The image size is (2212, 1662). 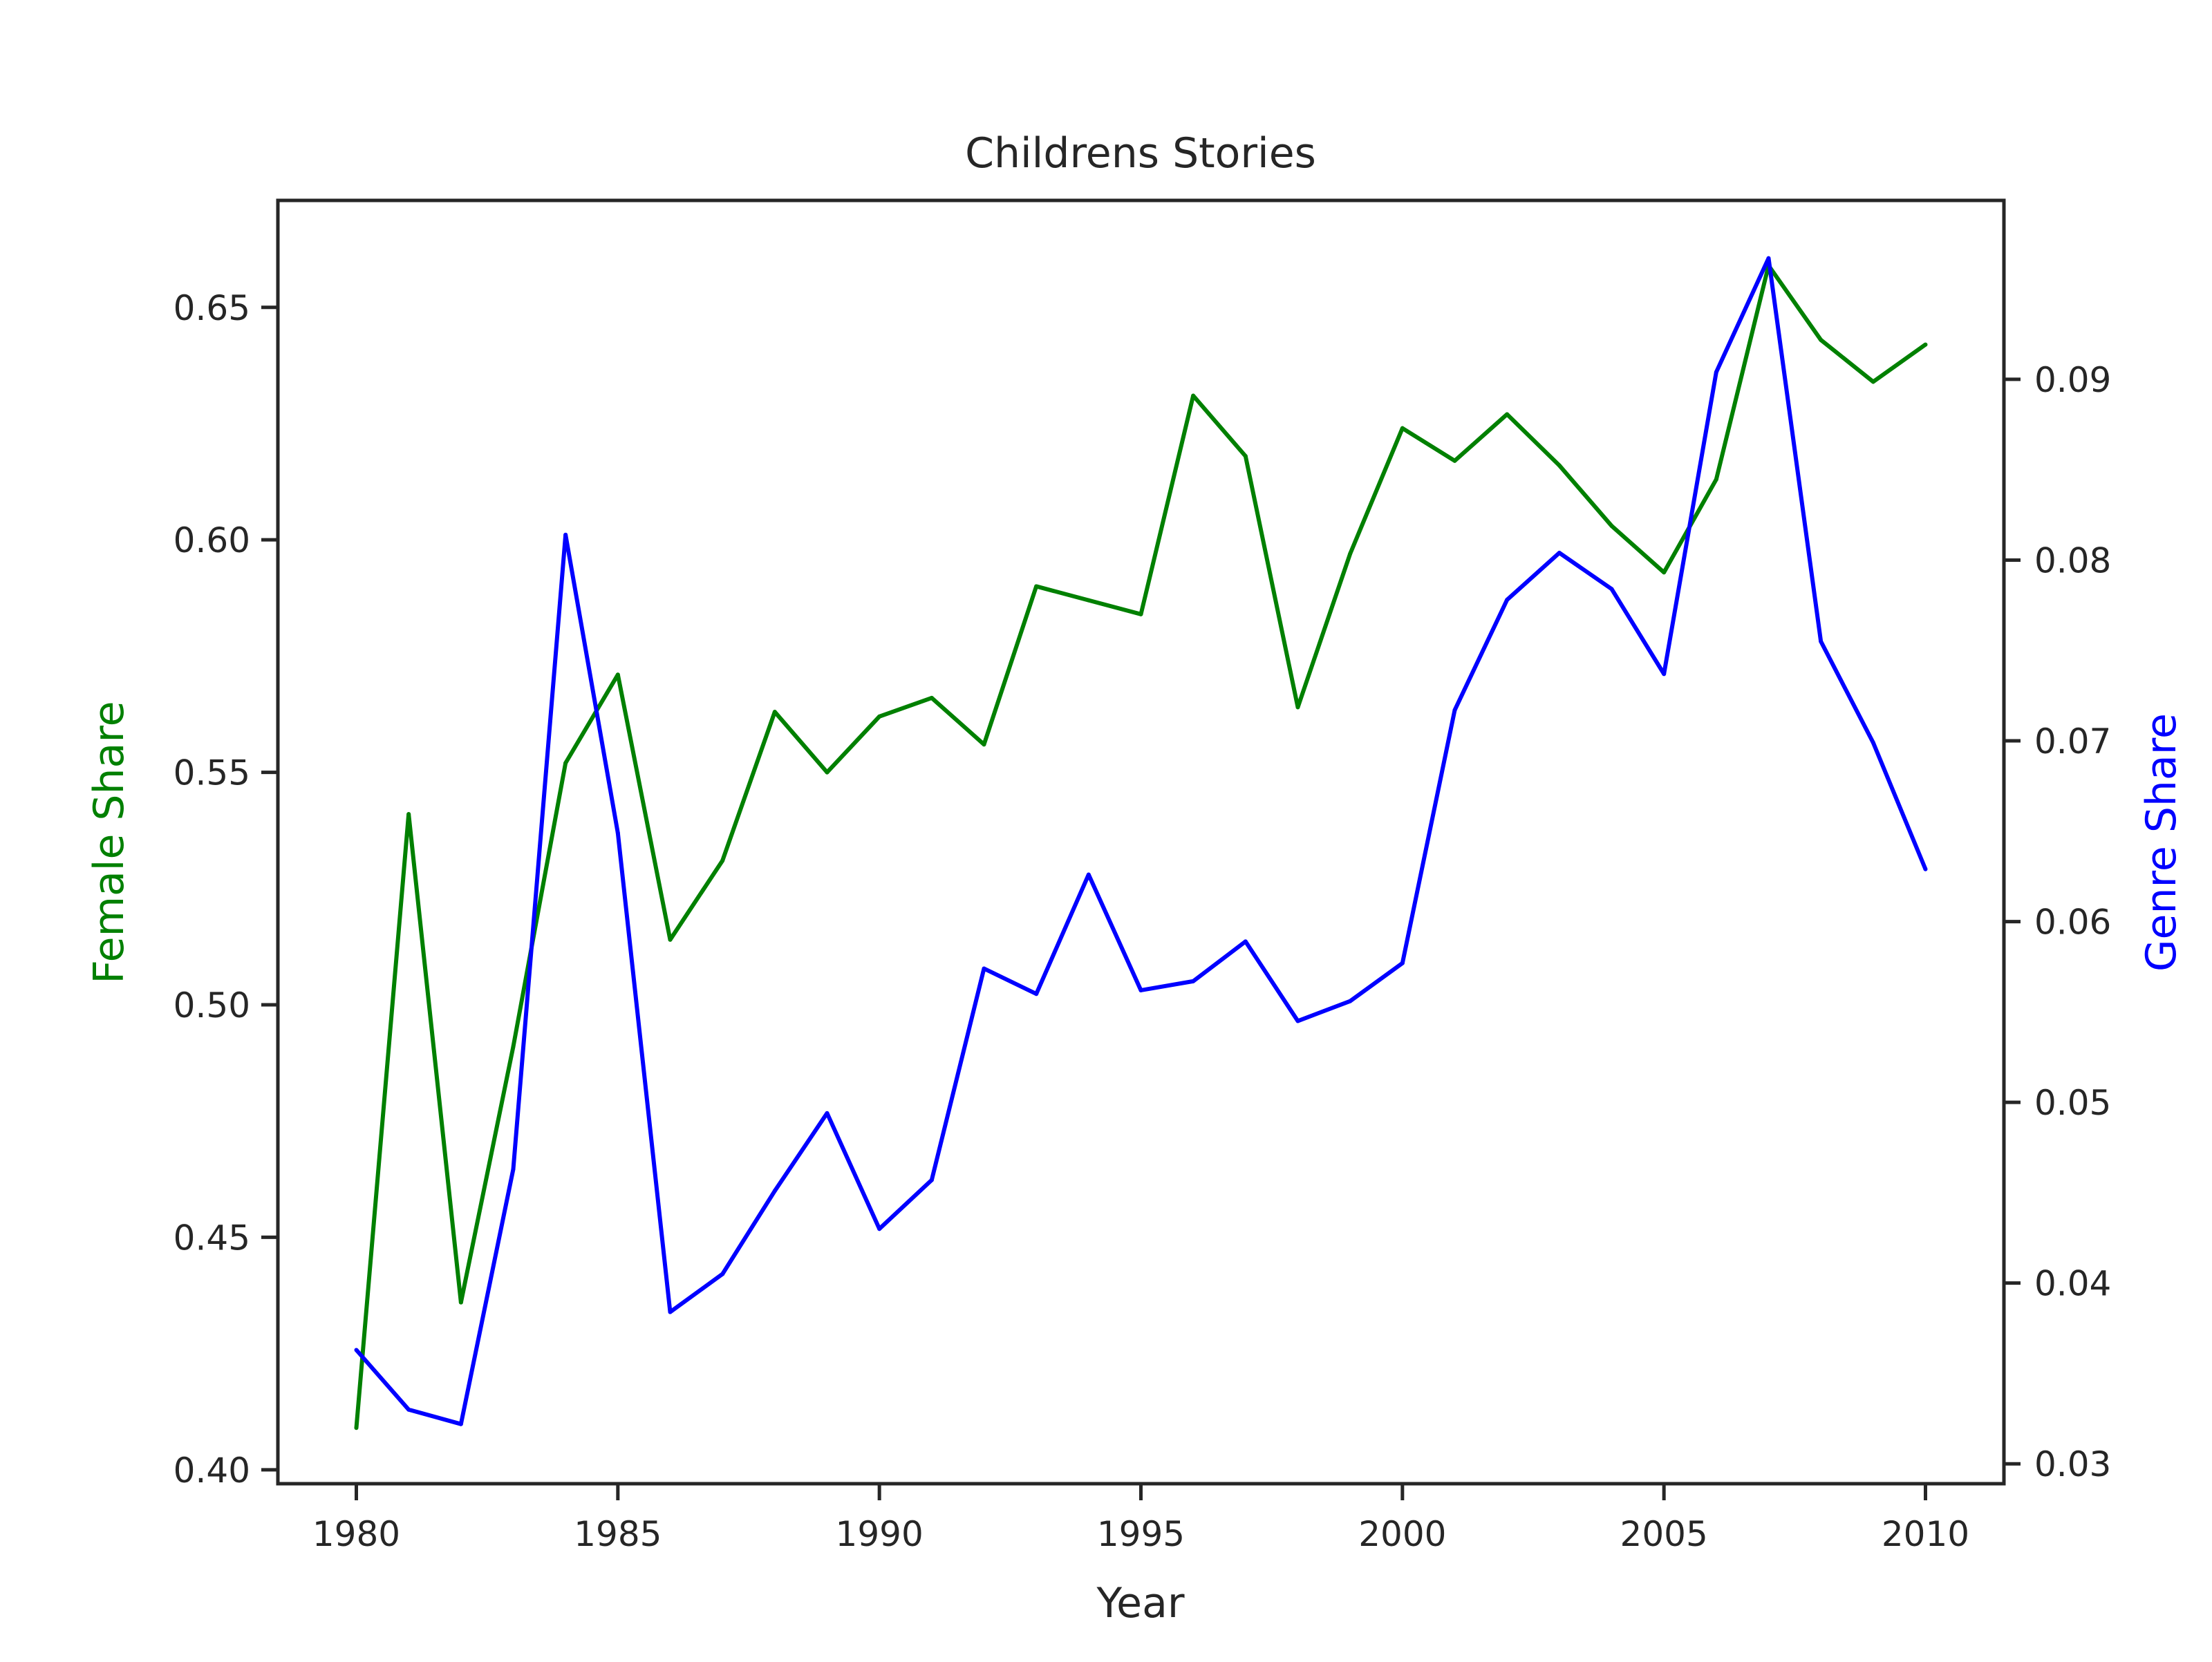 I want to click on x-tick-label: 2000, so click(x=1402, y=1534).